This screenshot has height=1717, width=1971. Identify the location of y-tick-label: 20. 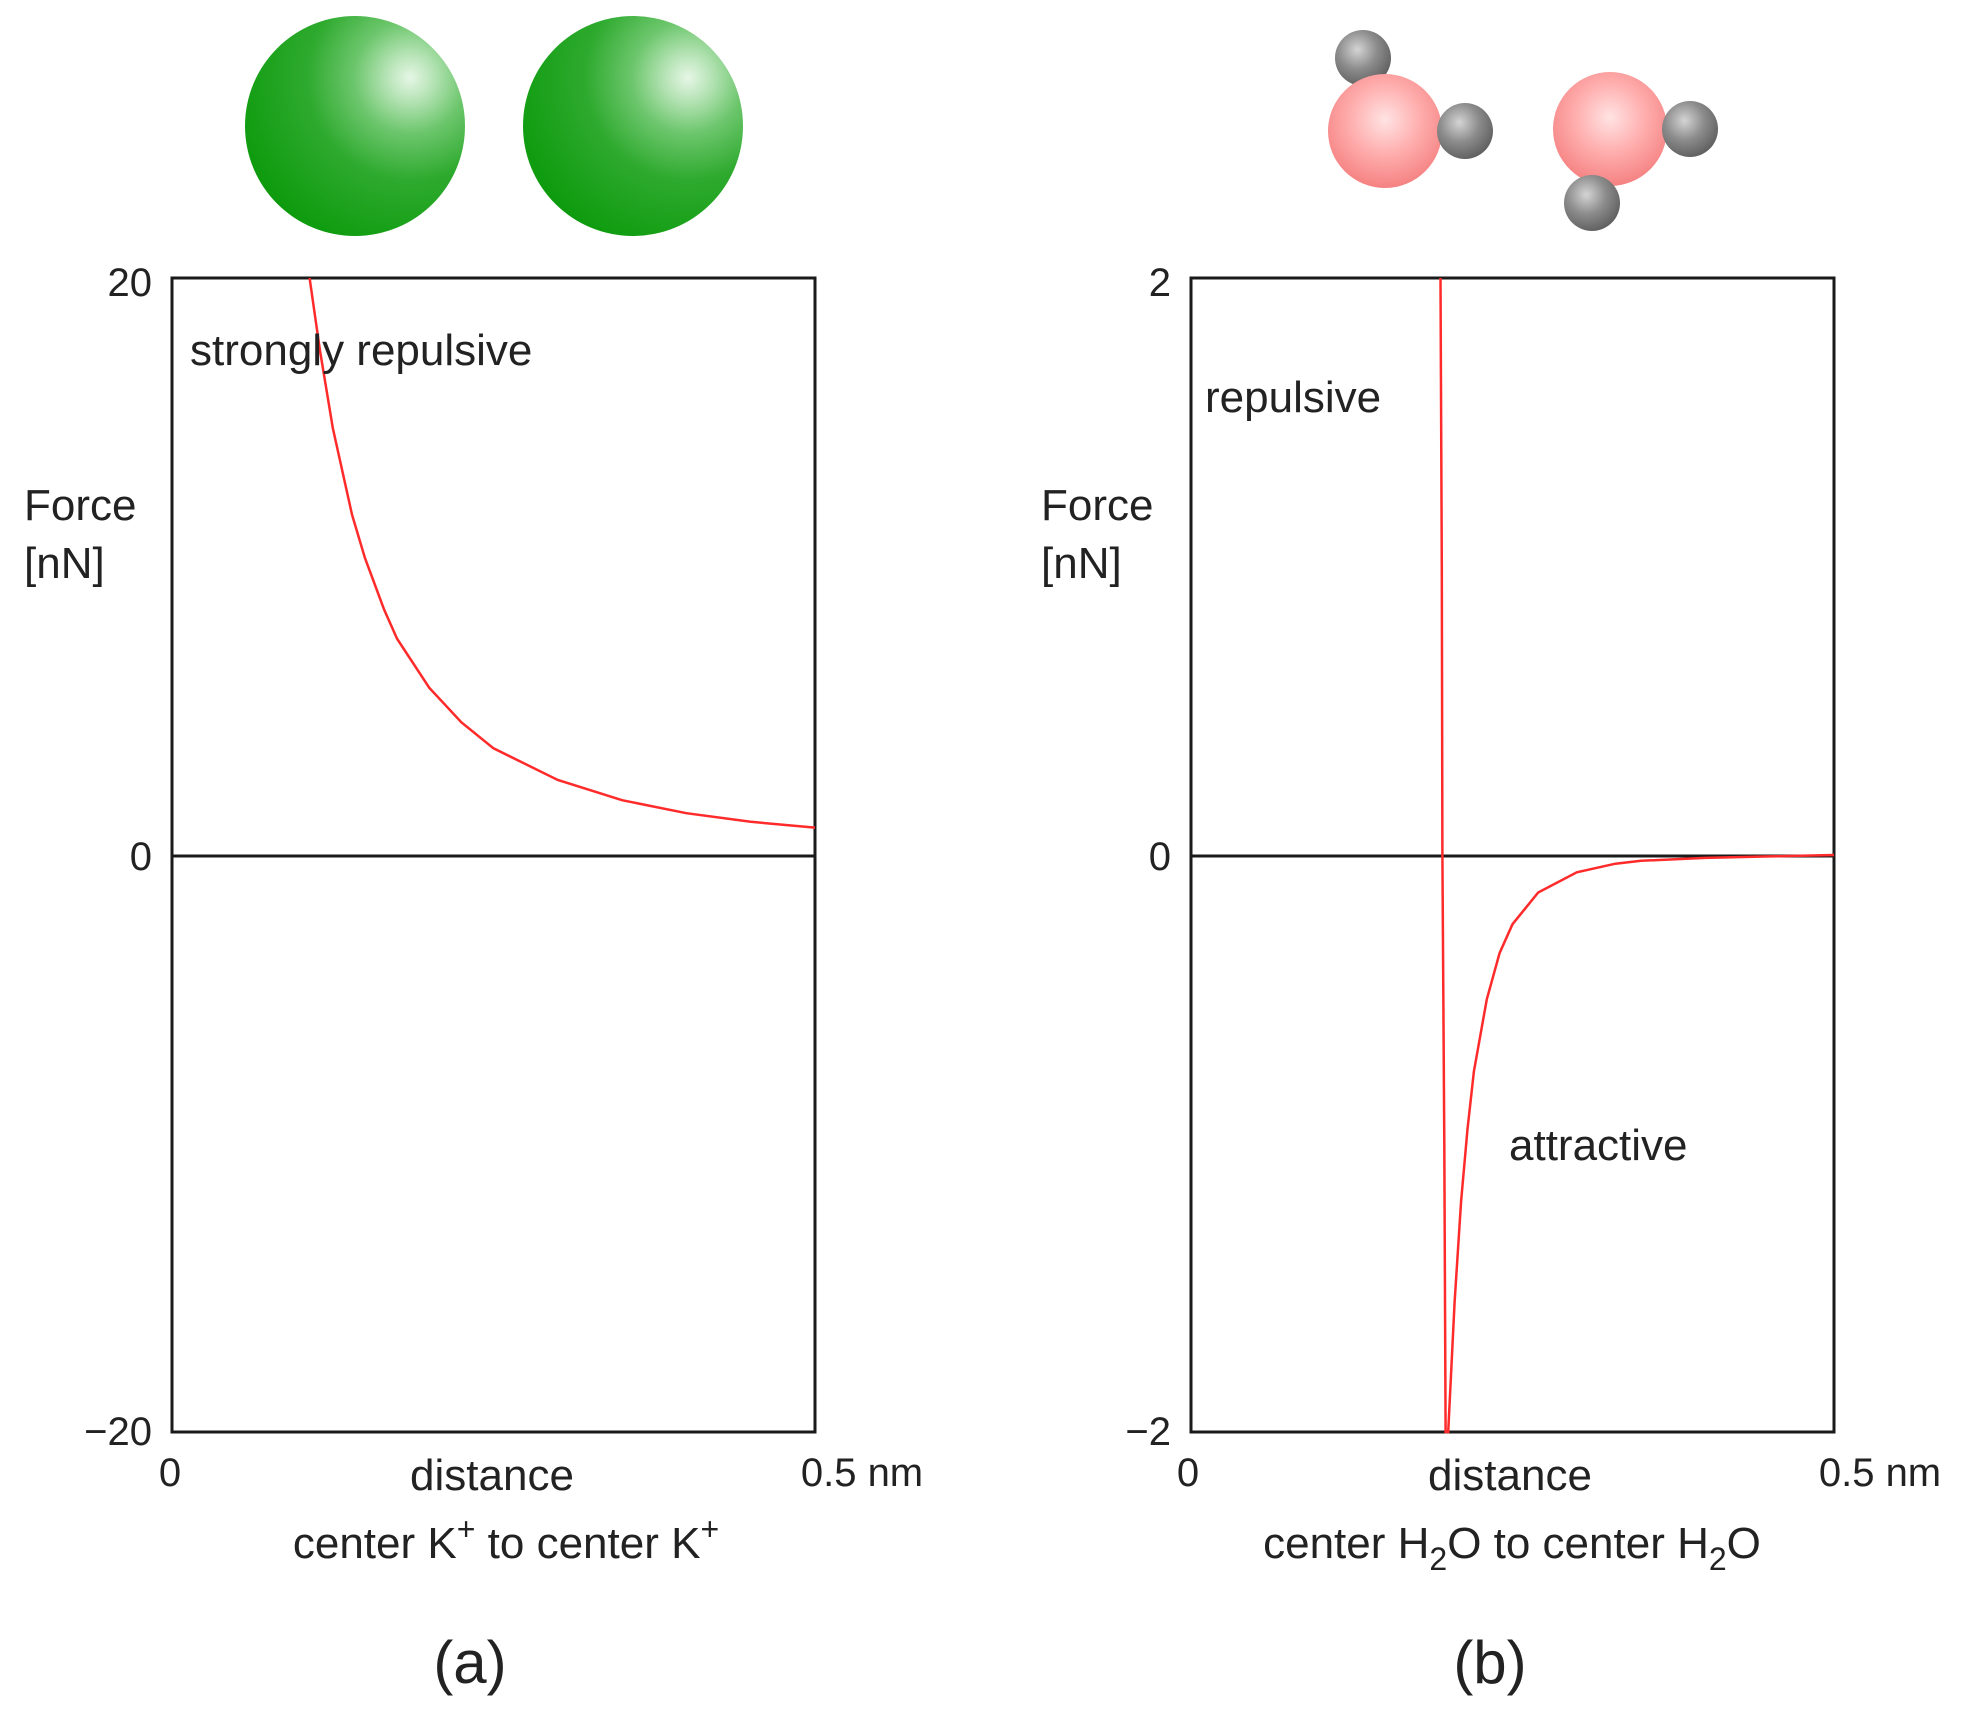
(130, 283).